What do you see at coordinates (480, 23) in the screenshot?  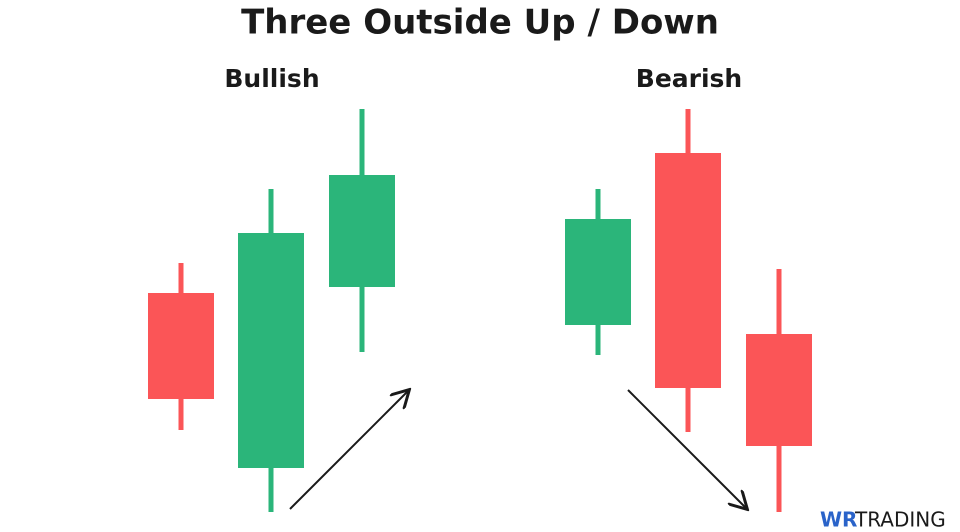 I see `title: Three Outside Up / Down` at bounding box center [480, 23].